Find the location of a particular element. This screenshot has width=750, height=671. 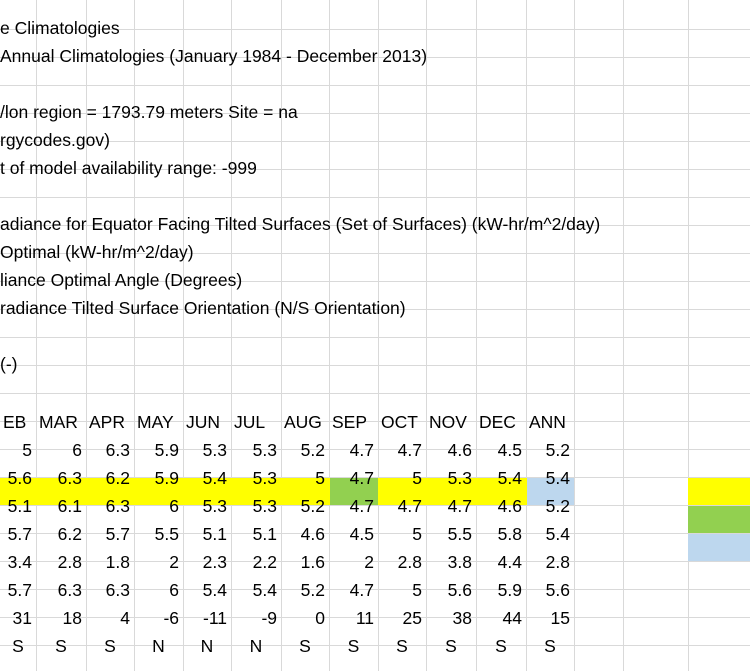

table-cell: 0 is located at coordinates (320, 618).